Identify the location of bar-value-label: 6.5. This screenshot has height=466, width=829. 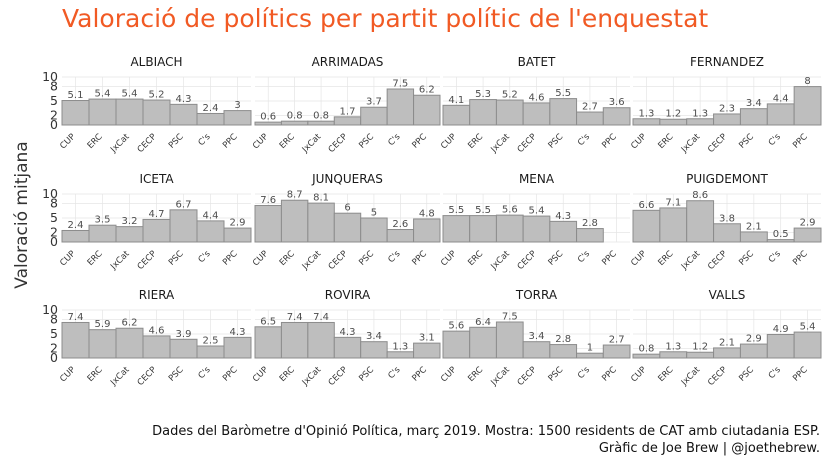
(268, 321).